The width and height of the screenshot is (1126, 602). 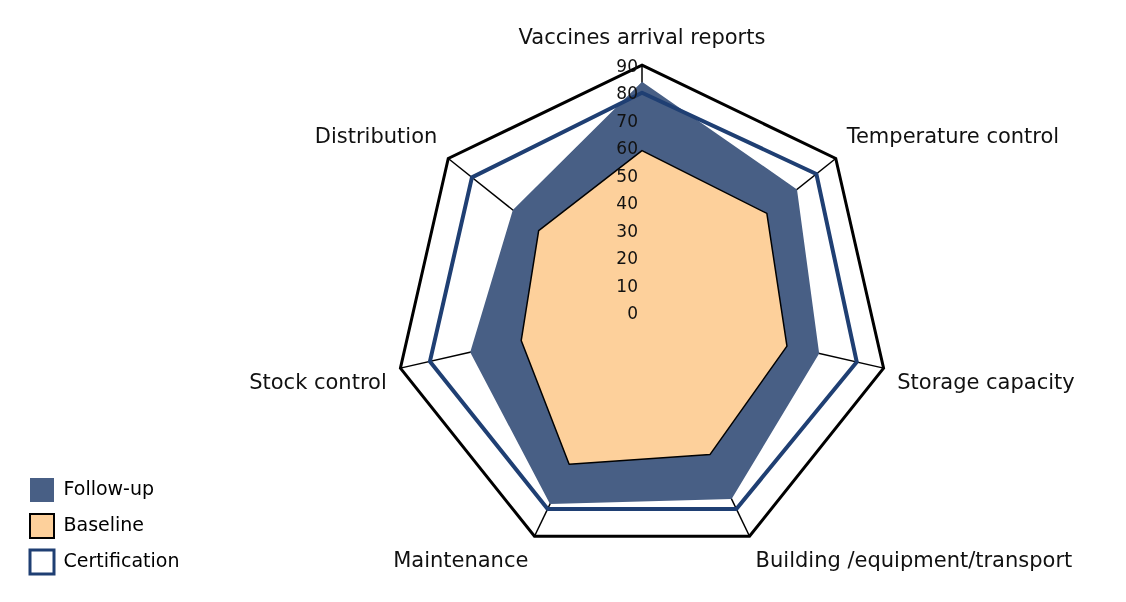 What do you see at coordinates (318, 382) in the screenshot?
I see `spoke-label: Stock control` at bounding box center [318, 382].